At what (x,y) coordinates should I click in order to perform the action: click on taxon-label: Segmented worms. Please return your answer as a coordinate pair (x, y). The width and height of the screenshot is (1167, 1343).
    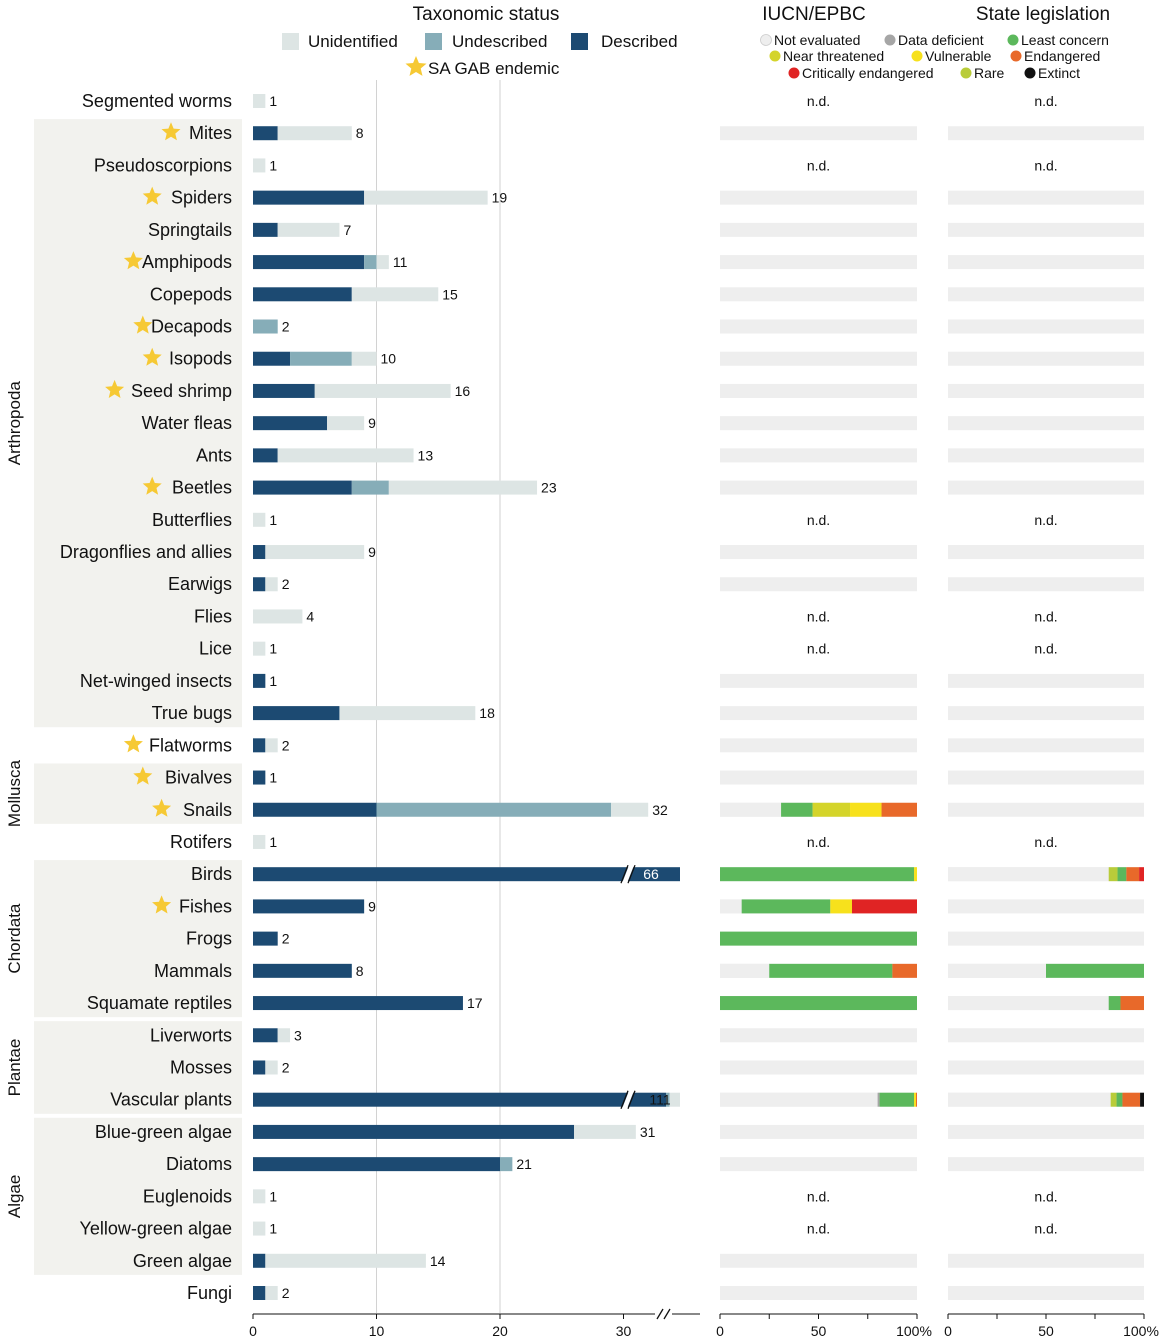
    Looking at the image, I should click on (157, 101).